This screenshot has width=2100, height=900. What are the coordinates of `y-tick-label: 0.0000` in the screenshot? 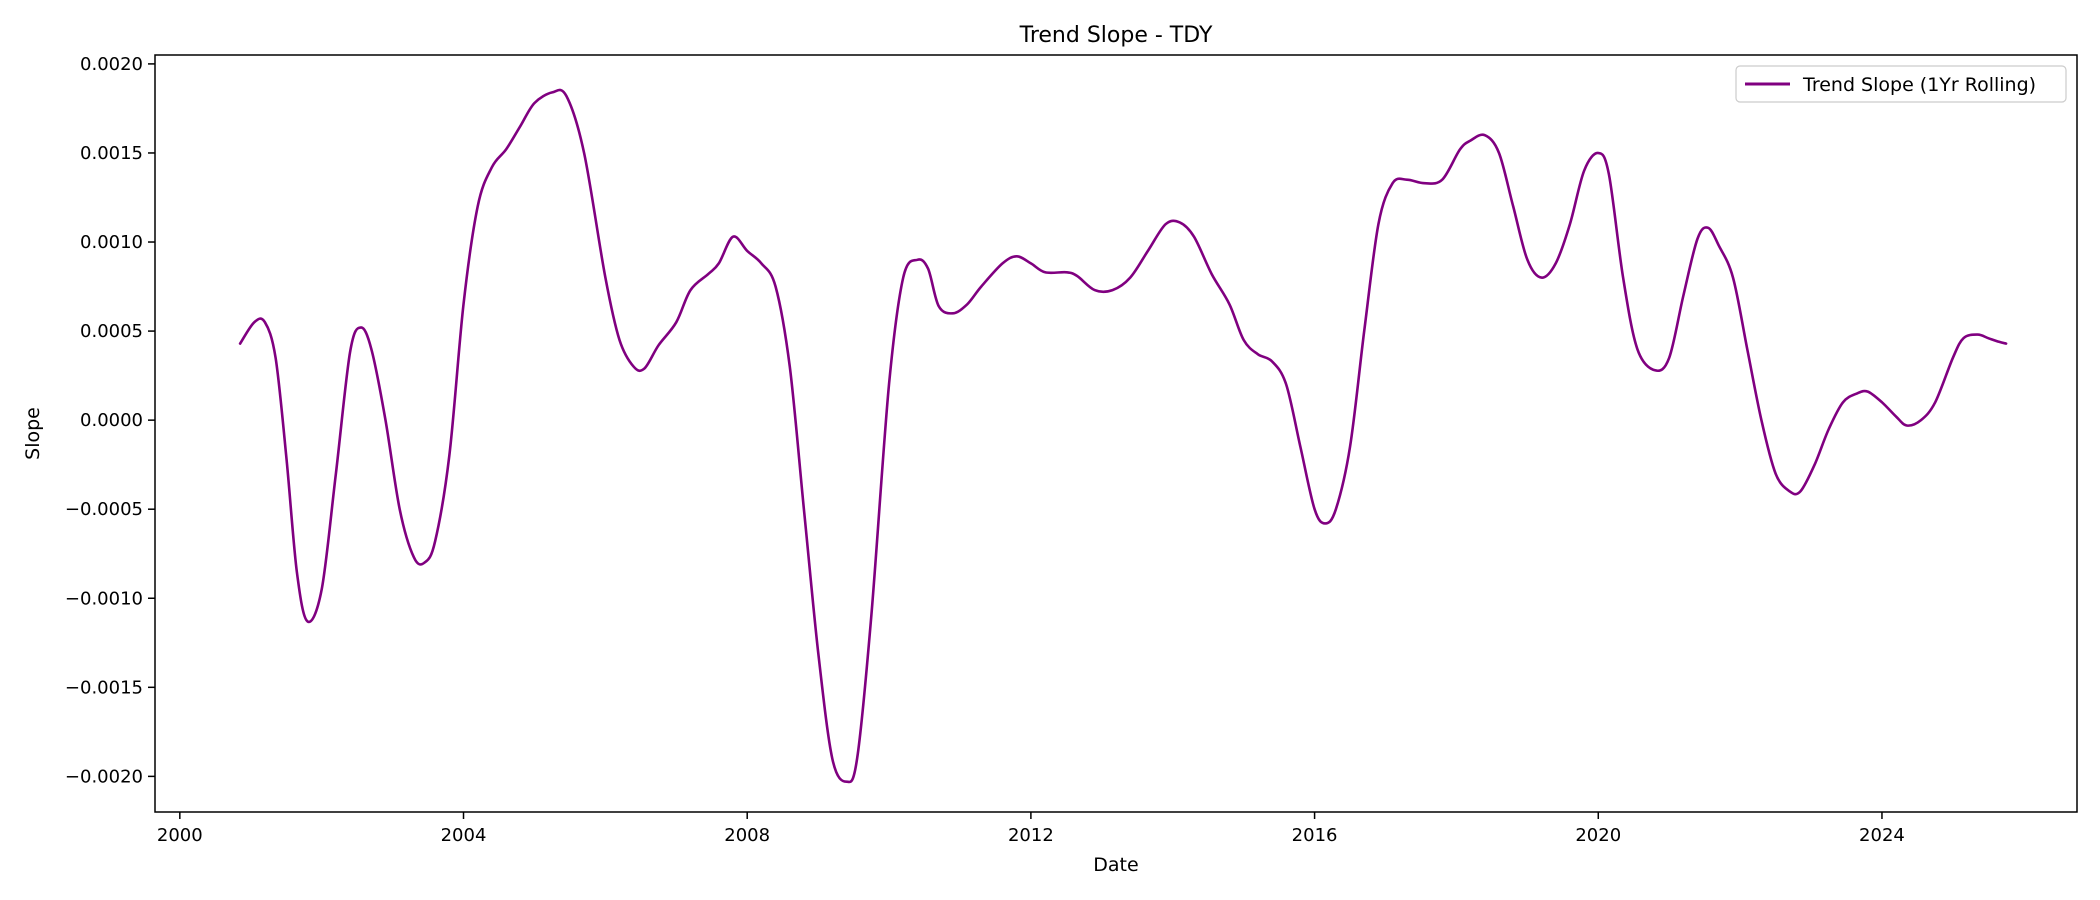 It's located at (111, 420).